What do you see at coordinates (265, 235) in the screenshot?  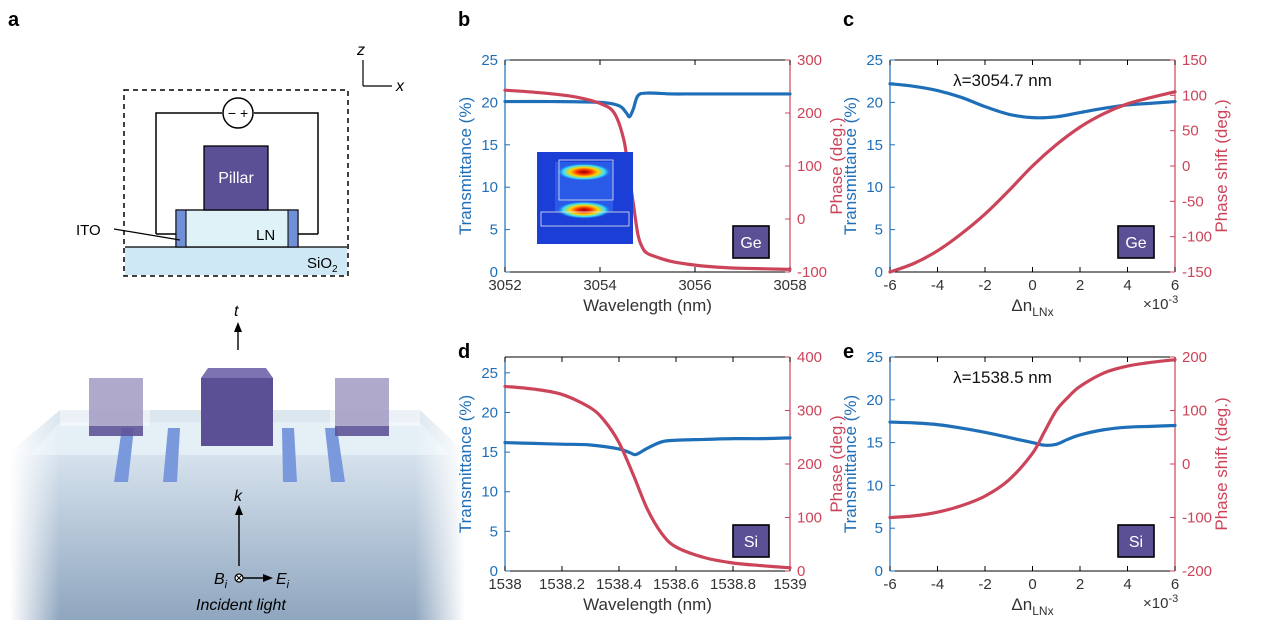 I see `ln-label: LN` at bounding box center [265, 235].